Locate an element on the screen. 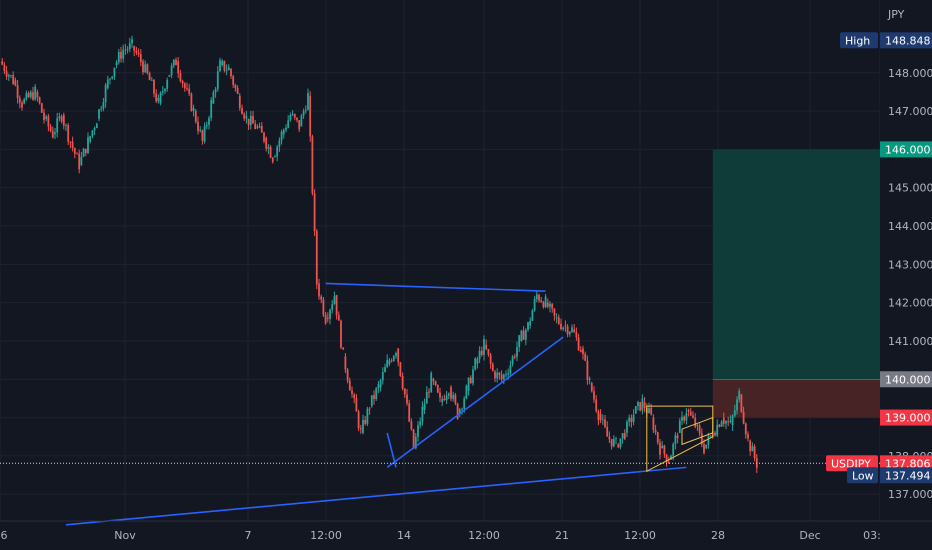 The image size is (932, 550). flag-pattern is located at coordinates (697, 431).